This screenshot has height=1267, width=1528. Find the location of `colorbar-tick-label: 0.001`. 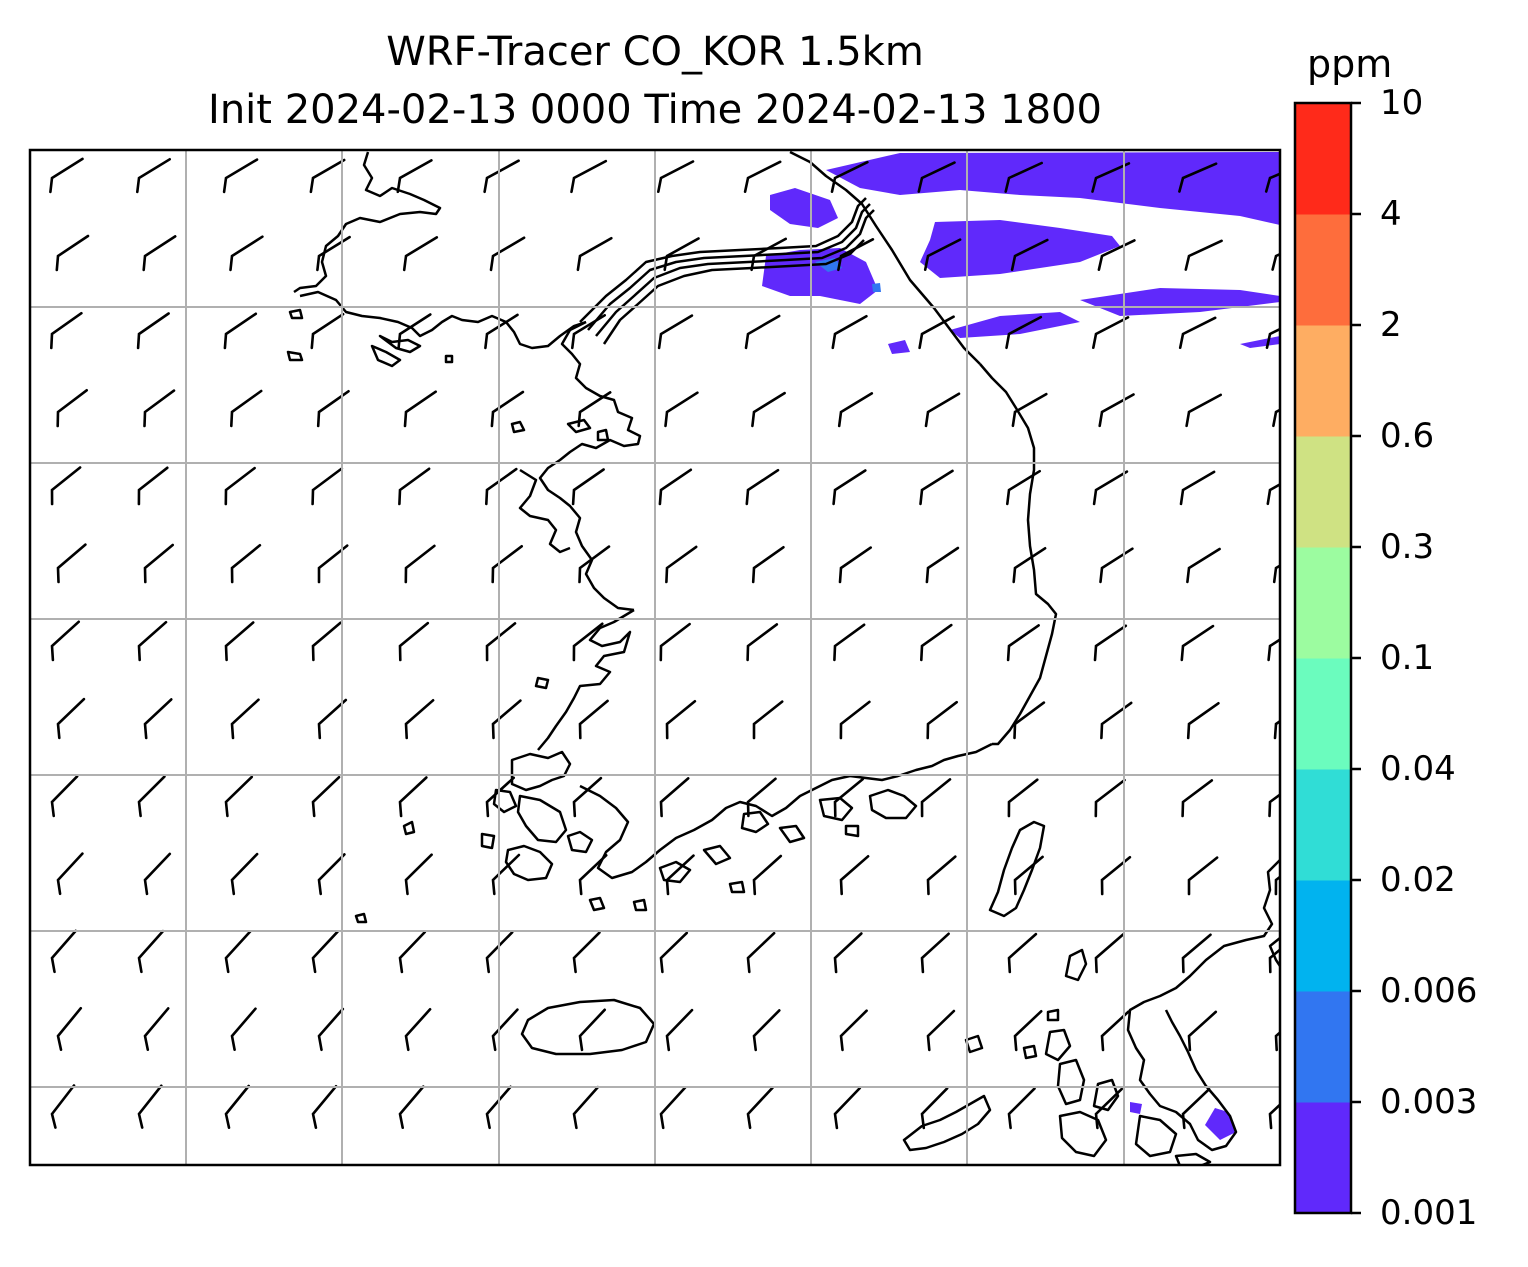

colorbar-tick-label: 0.001 is located at coordinates (1429, 1213).